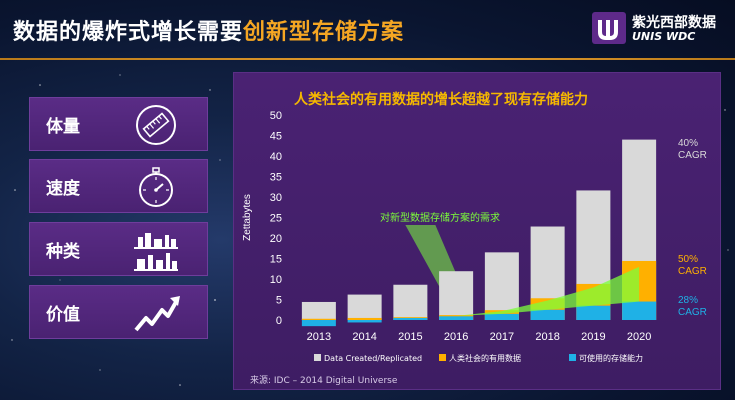 The image size is (735, 400). Describe the element at coordinates (688, 143) in the screenshot. I see `cagr-label: 40%` at that location.